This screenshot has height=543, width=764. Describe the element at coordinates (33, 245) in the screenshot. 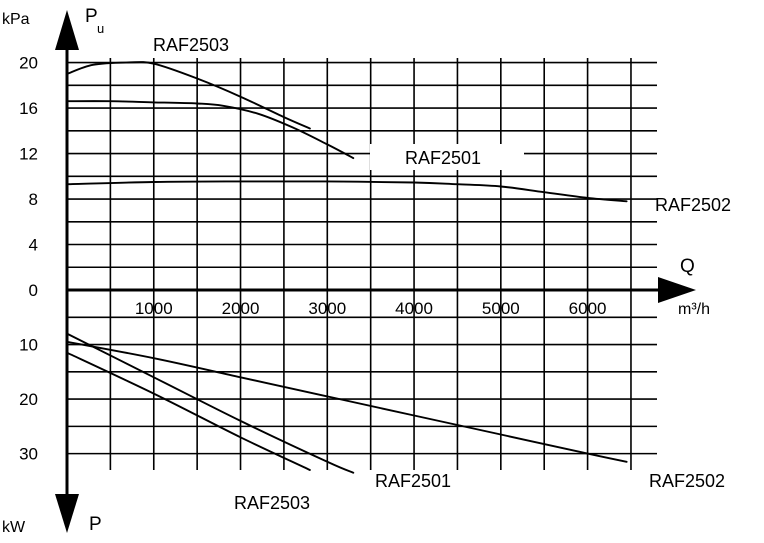

I see `upper-tick-label: 4` at that location.